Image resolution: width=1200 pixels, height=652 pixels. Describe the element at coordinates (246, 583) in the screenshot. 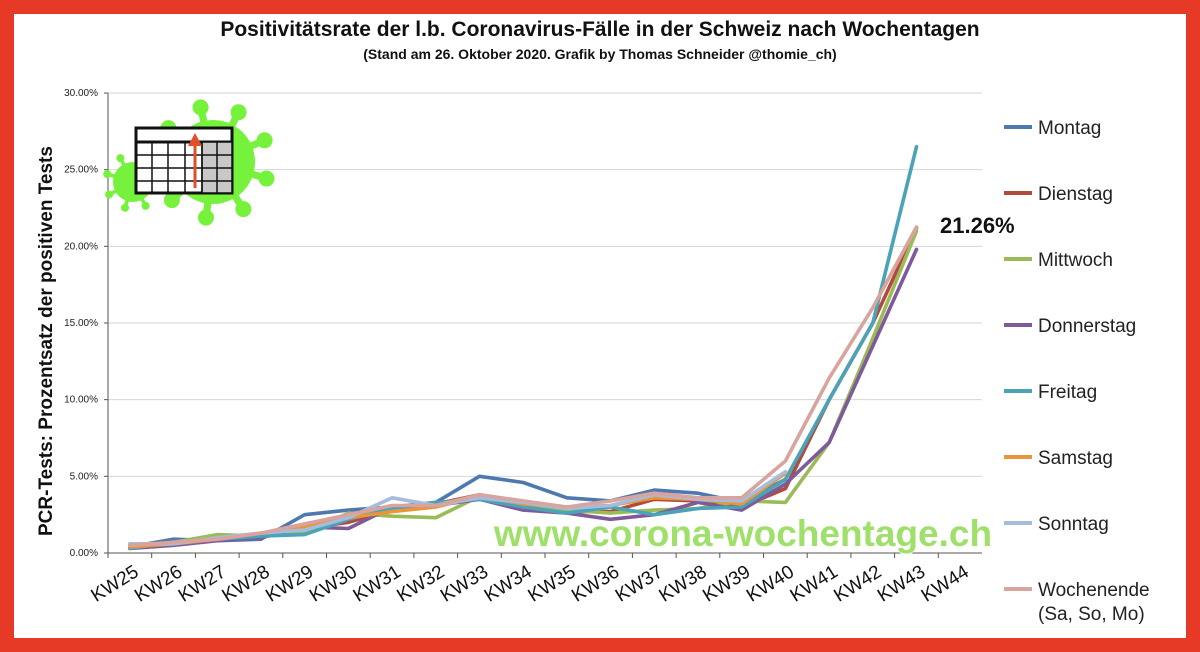

I see `x-tick-label: KW28` at that location.